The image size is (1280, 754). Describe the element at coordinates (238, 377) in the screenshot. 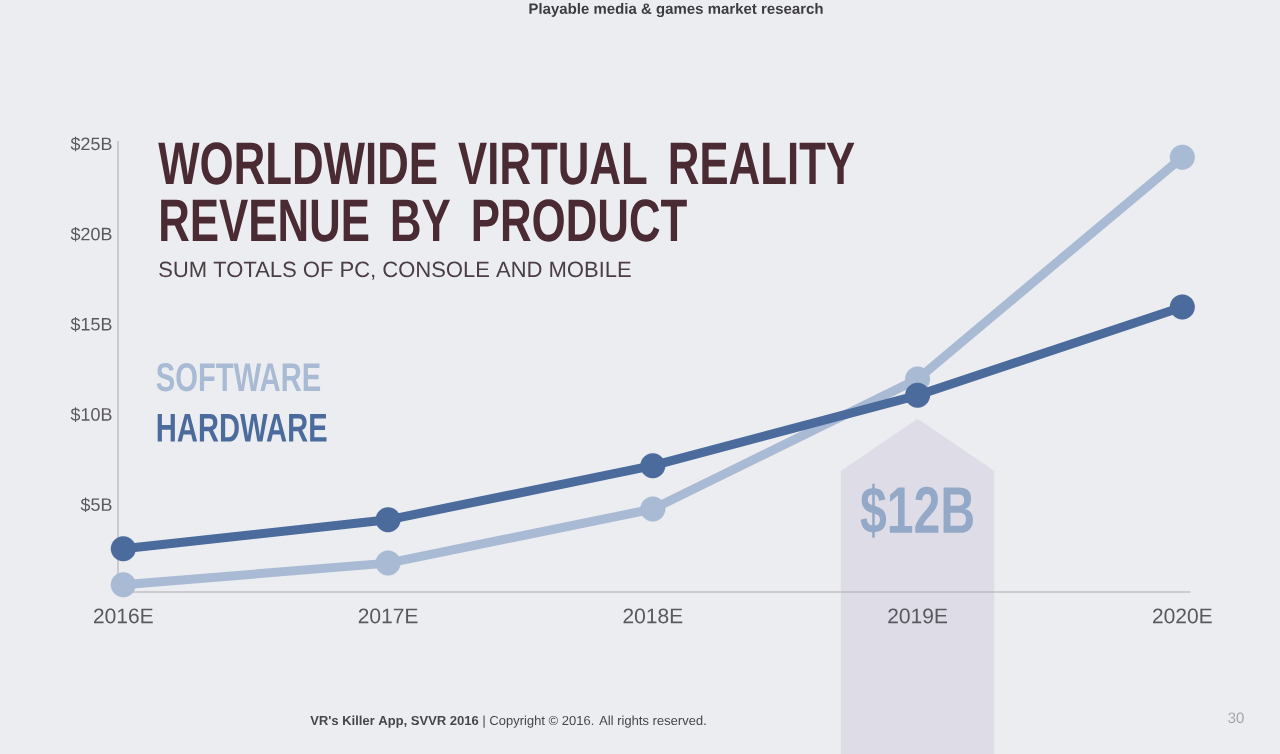

I see `text: SOFTWARE` at that location.